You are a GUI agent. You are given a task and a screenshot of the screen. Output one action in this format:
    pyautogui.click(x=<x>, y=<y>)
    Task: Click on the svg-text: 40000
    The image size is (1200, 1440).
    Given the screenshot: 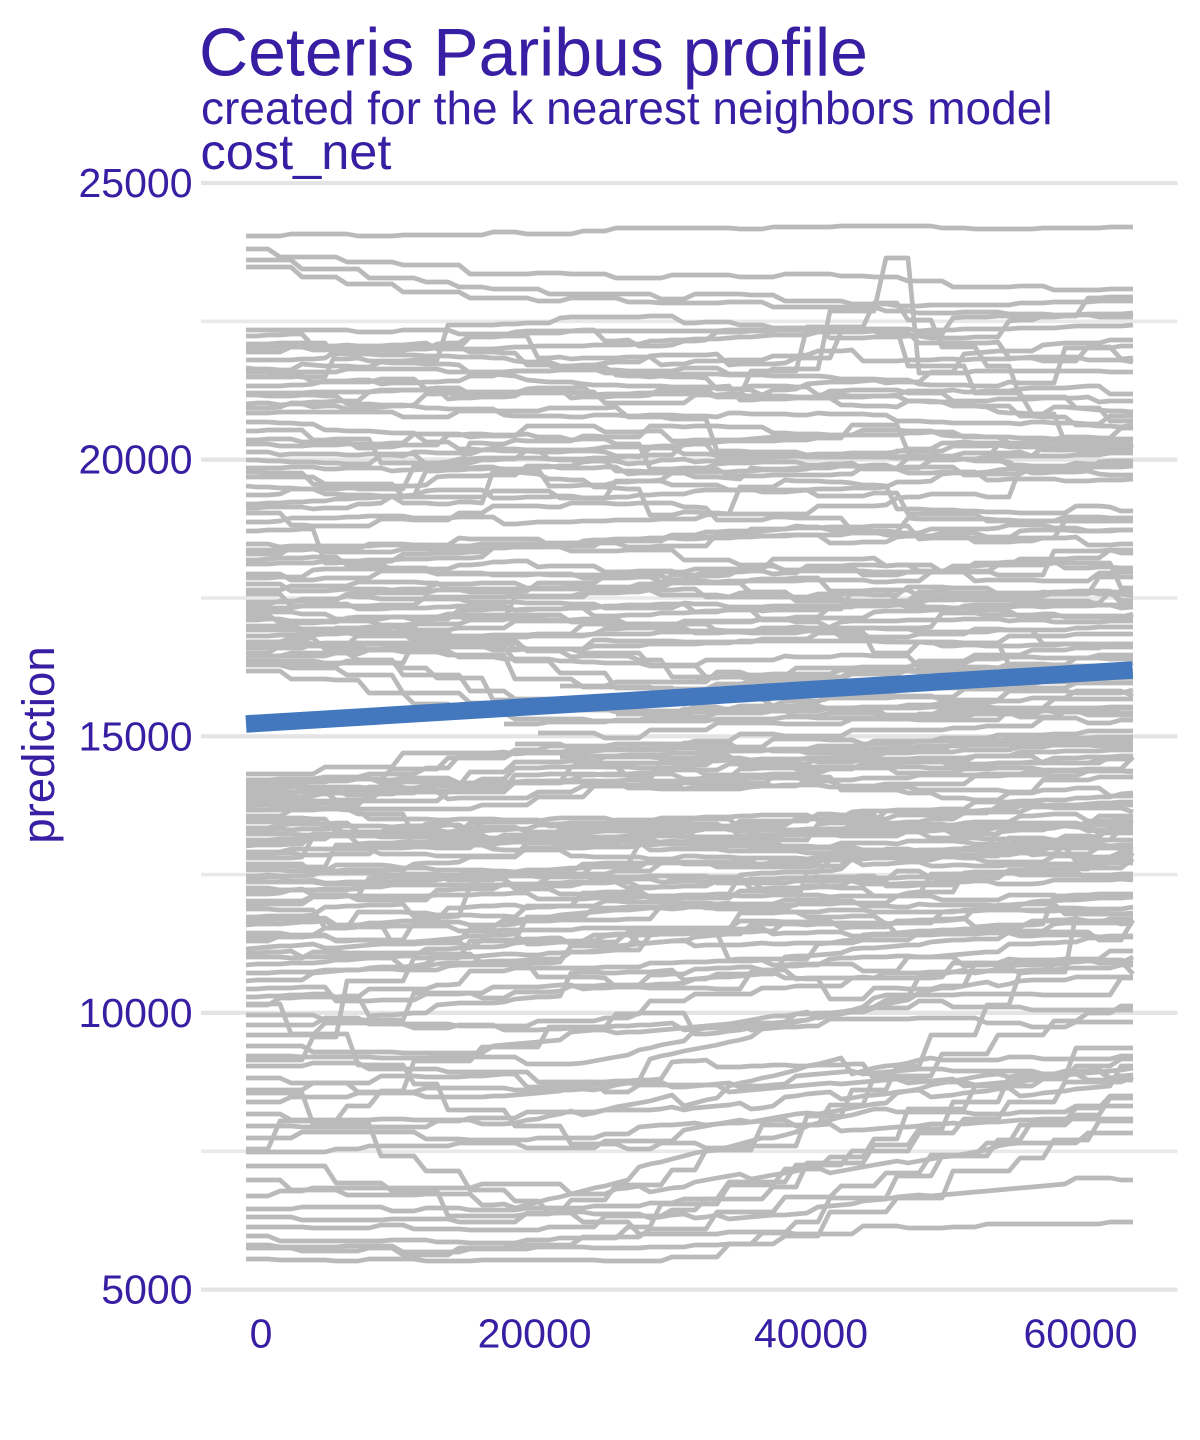 What is the action you would take?
    pyautogui.click(x=811, y=1334)
    